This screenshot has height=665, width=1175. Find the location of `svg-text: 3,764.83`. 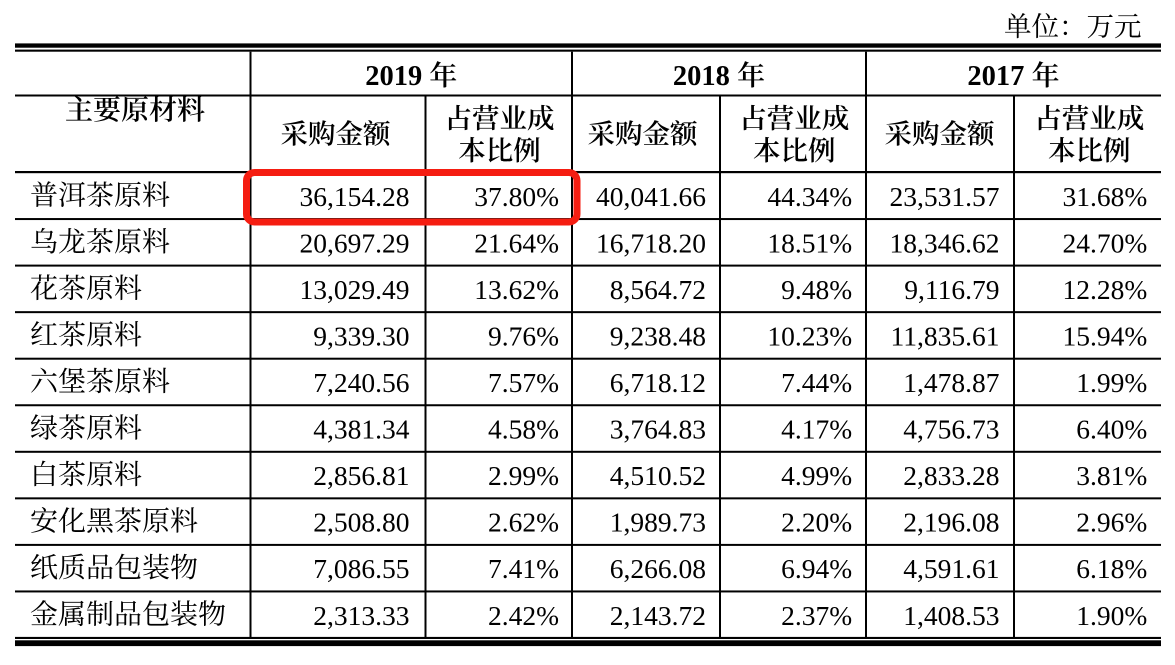

svg-text: 3,764.83 is located at coordinates (658, 429).